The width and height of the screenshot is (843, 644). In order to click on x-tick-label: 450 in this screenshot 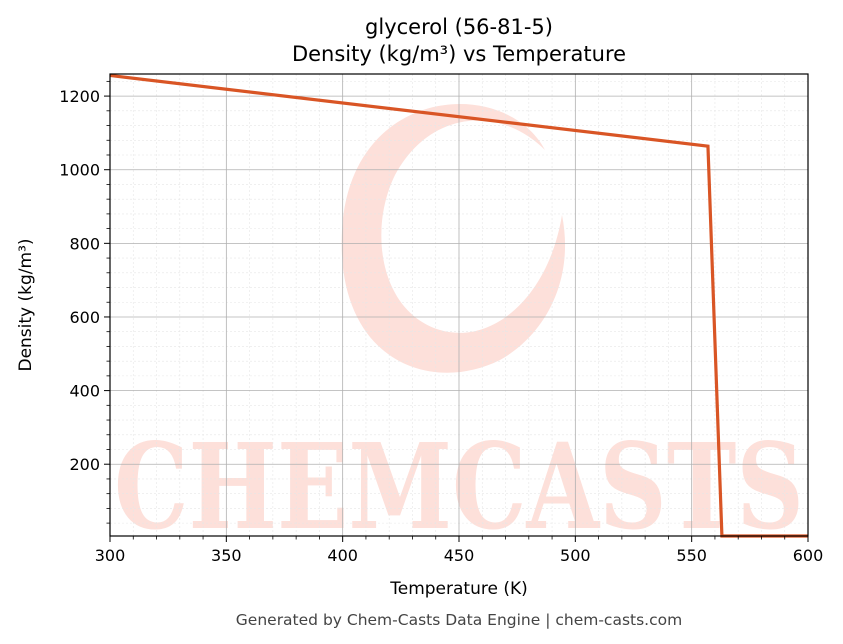, I will do `click(459, 555)`.